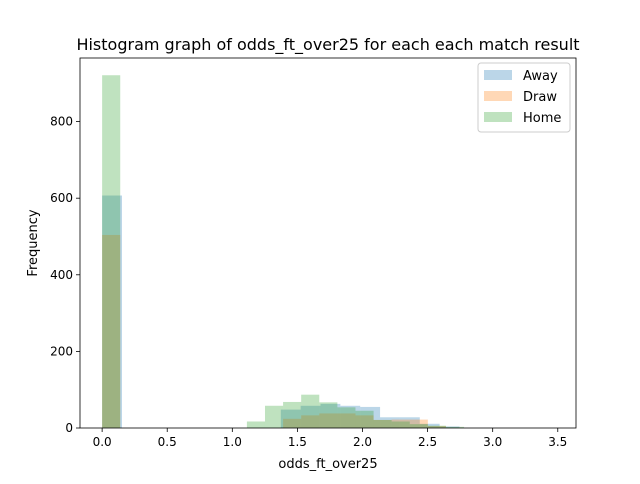 Image resolution: width=640 pixels, height=484 pixels. What do you see at coordinates (61, 122) in the screenshot?
I see `y-tick-label: 800` at bounding box center [61, 122].